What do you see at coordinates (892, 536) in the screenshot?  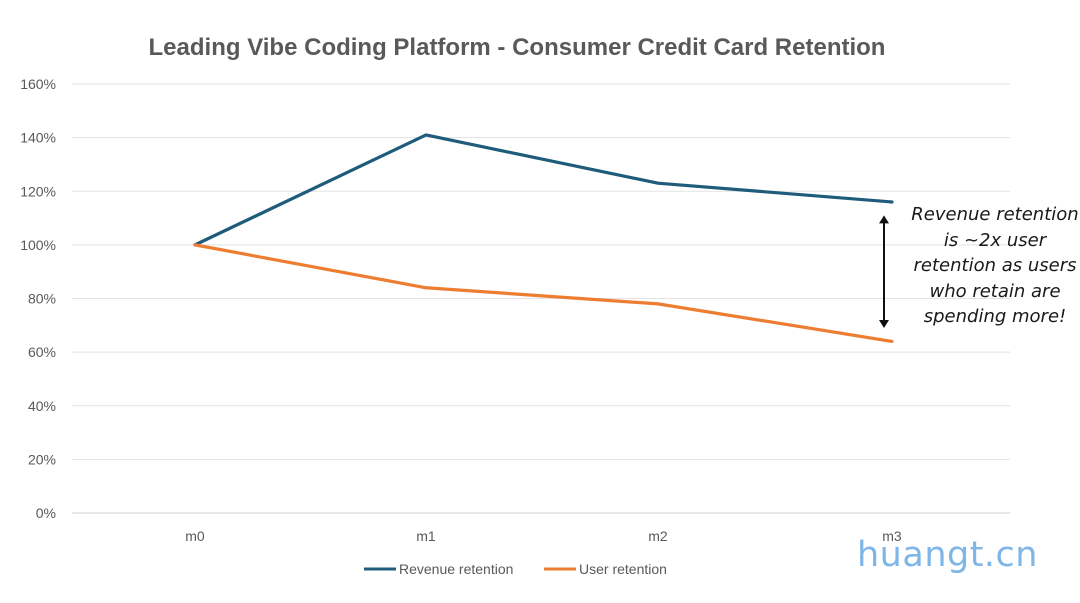 I see `x-tick-label-m3: m3` at bounding box center [892, 536].